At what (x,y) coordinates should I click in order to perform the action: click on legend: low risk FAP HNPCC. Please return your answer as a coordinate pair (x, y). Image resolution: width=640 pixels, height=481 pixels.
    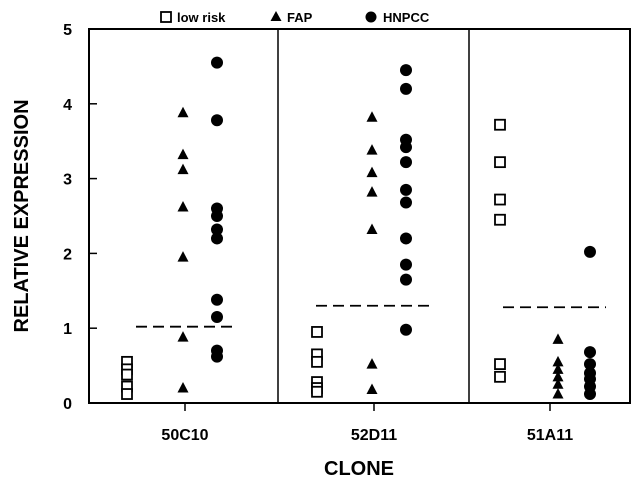
    Looking at the image, I should click on (295, 17).